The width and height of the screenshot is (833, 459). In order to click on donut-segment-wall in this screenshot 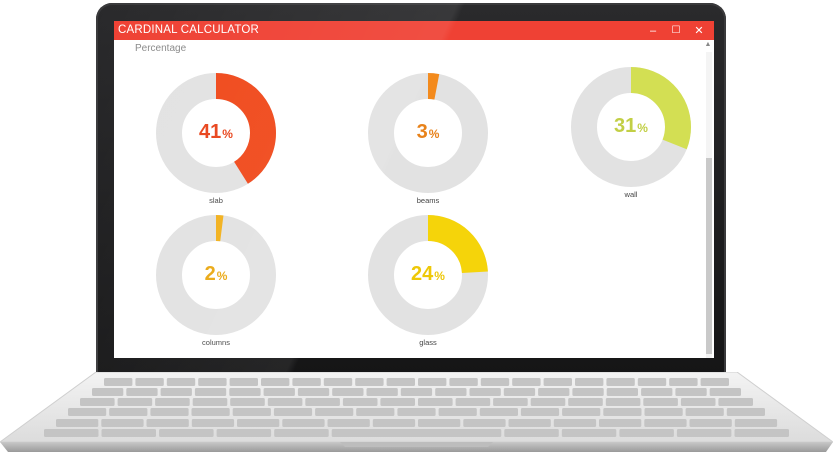, I will do `click(631, 127)`.